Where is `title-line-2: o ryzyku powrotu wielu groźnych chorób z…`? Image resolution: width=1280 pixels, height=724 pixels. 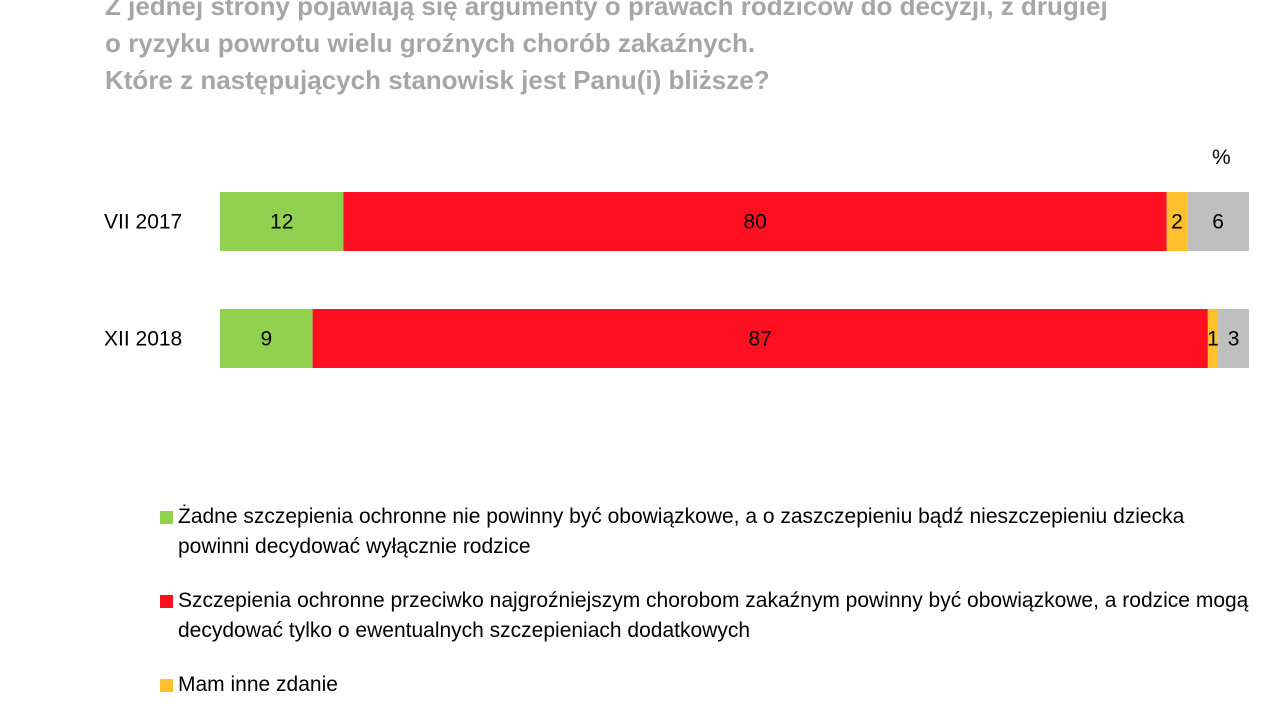
title-line-2: o ryzyku powrotu wielu groźnych chorób z… is located at coordinates (430, 43).